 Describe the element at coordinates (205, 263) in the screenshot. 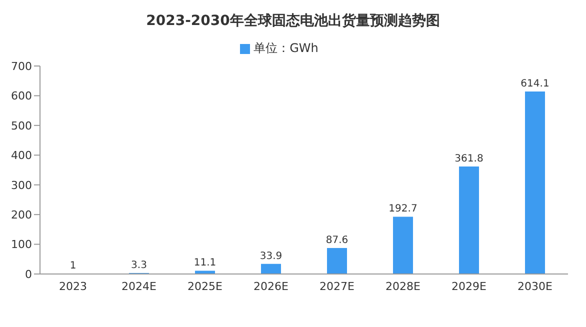

I see `data-label: 11.1` at that location.